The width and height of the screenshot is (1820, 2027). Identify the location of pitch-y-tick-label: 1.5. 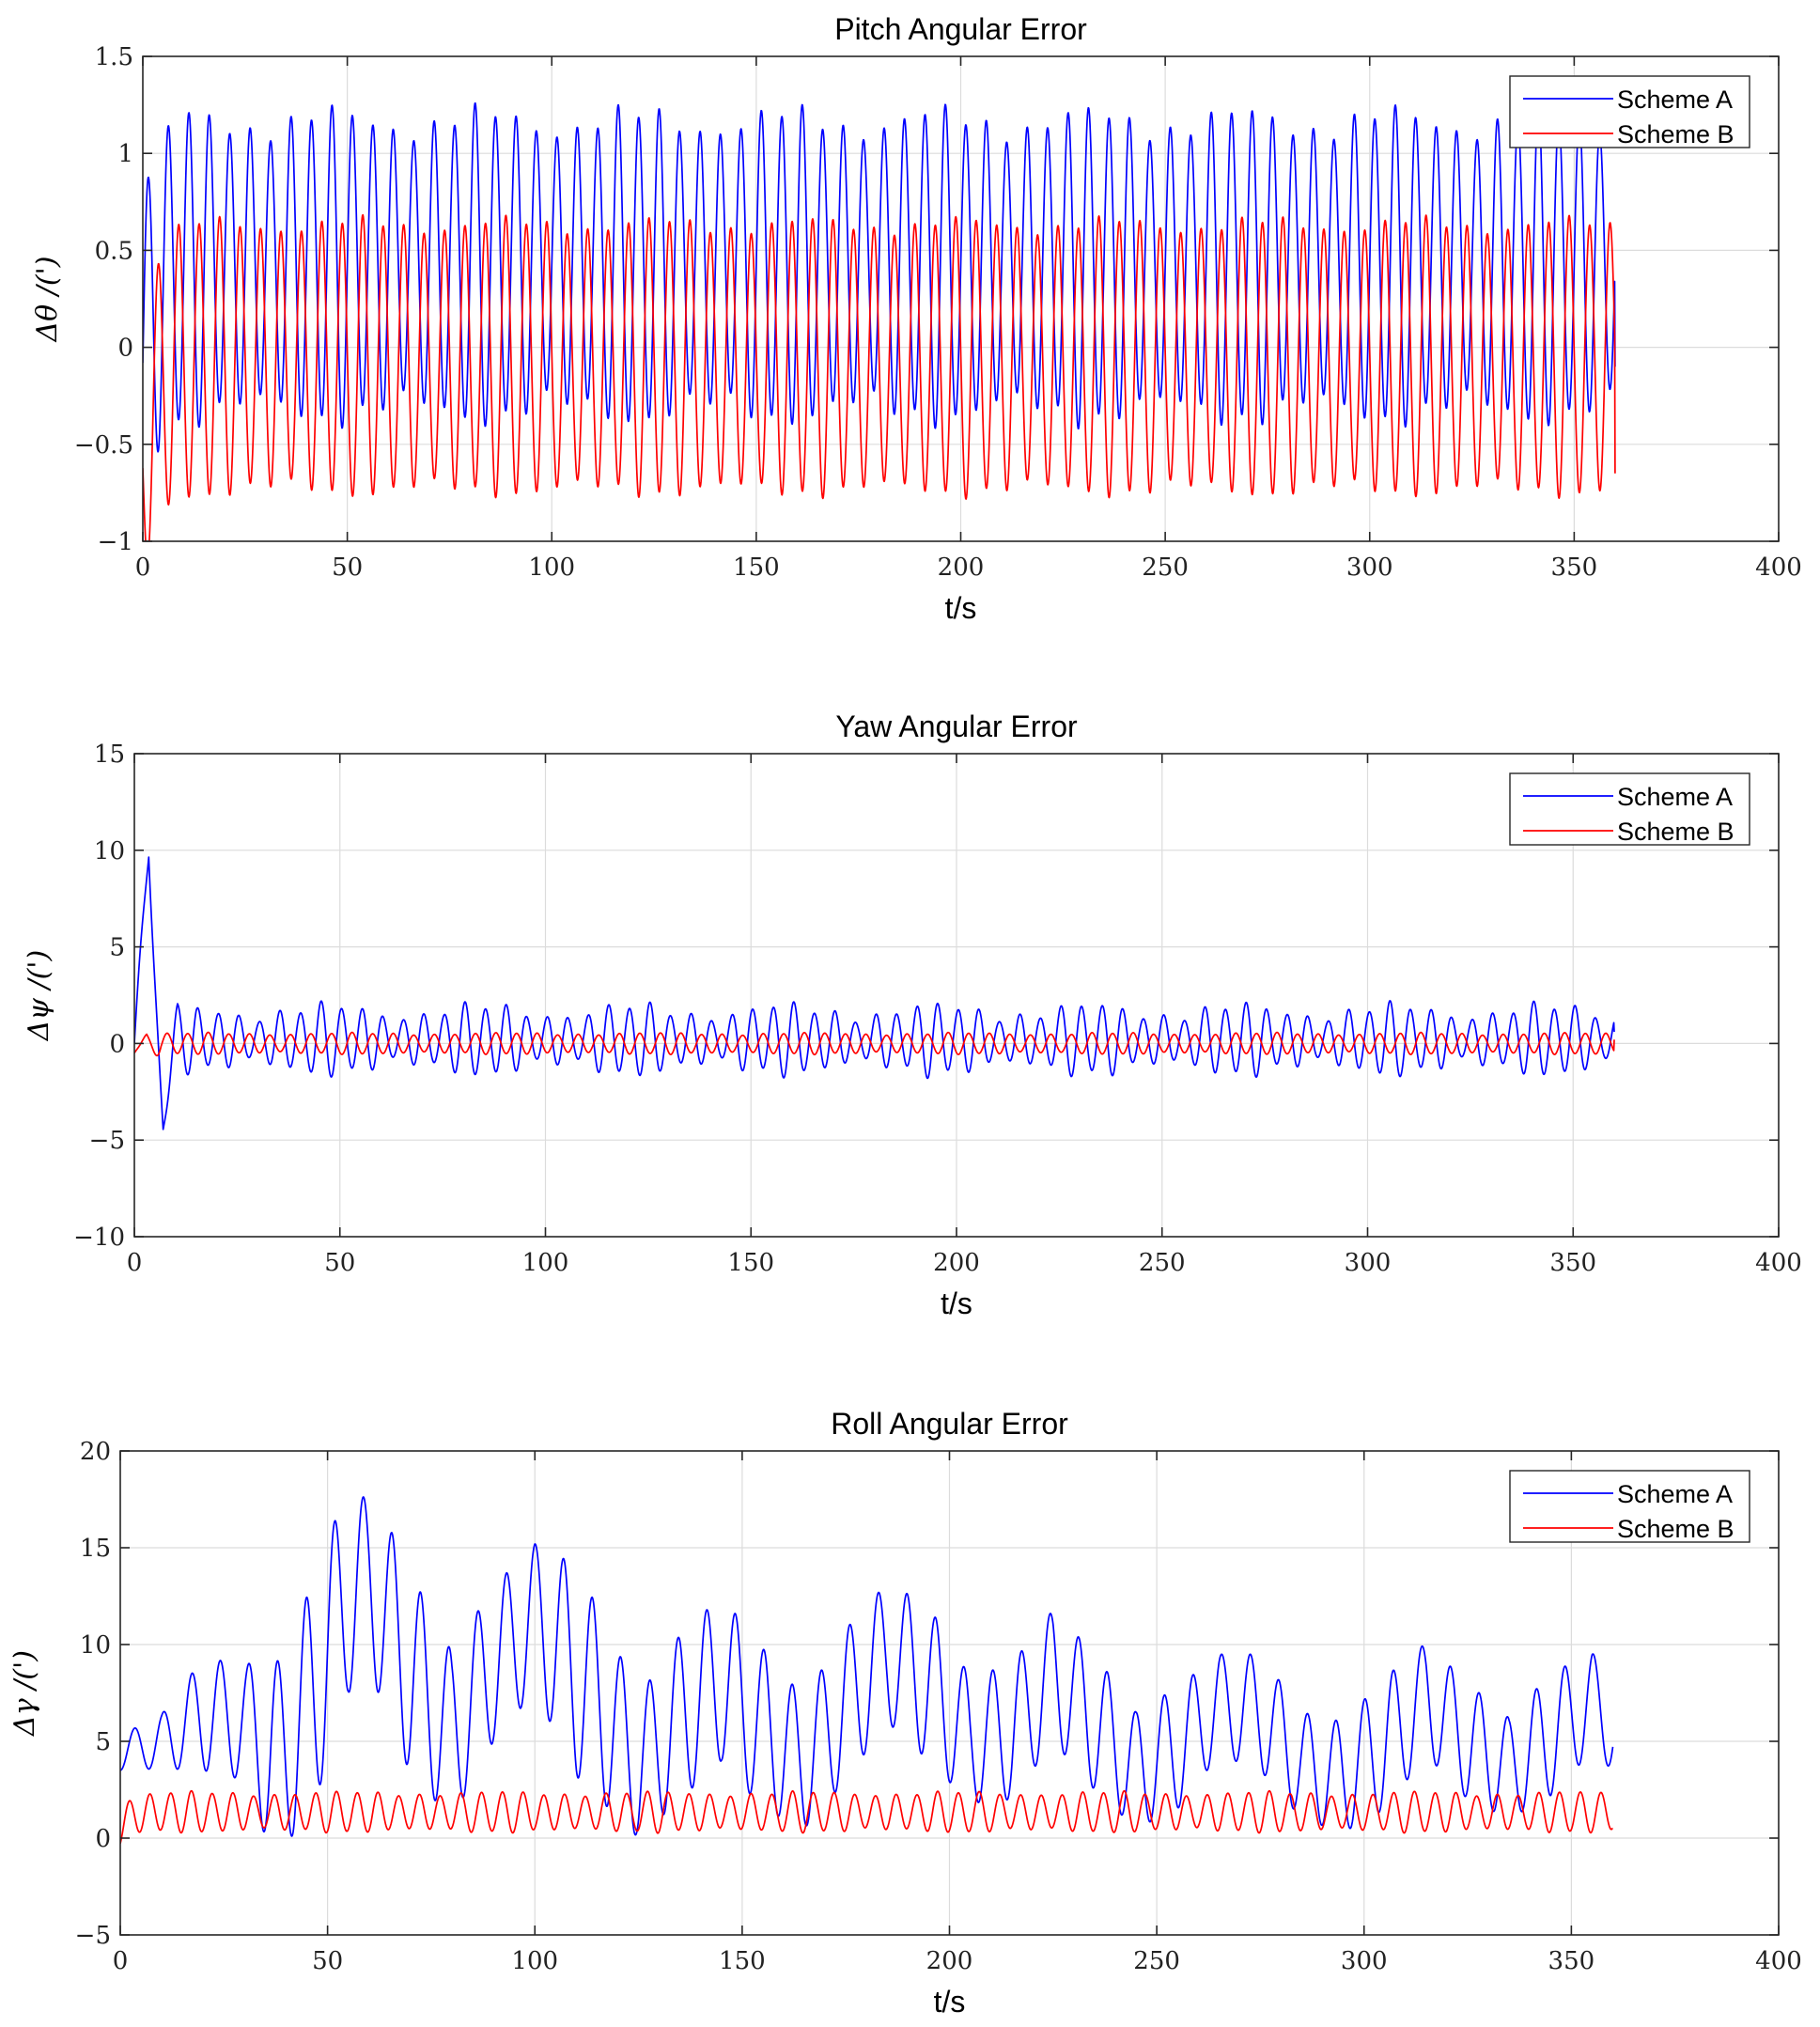
(114, 57).